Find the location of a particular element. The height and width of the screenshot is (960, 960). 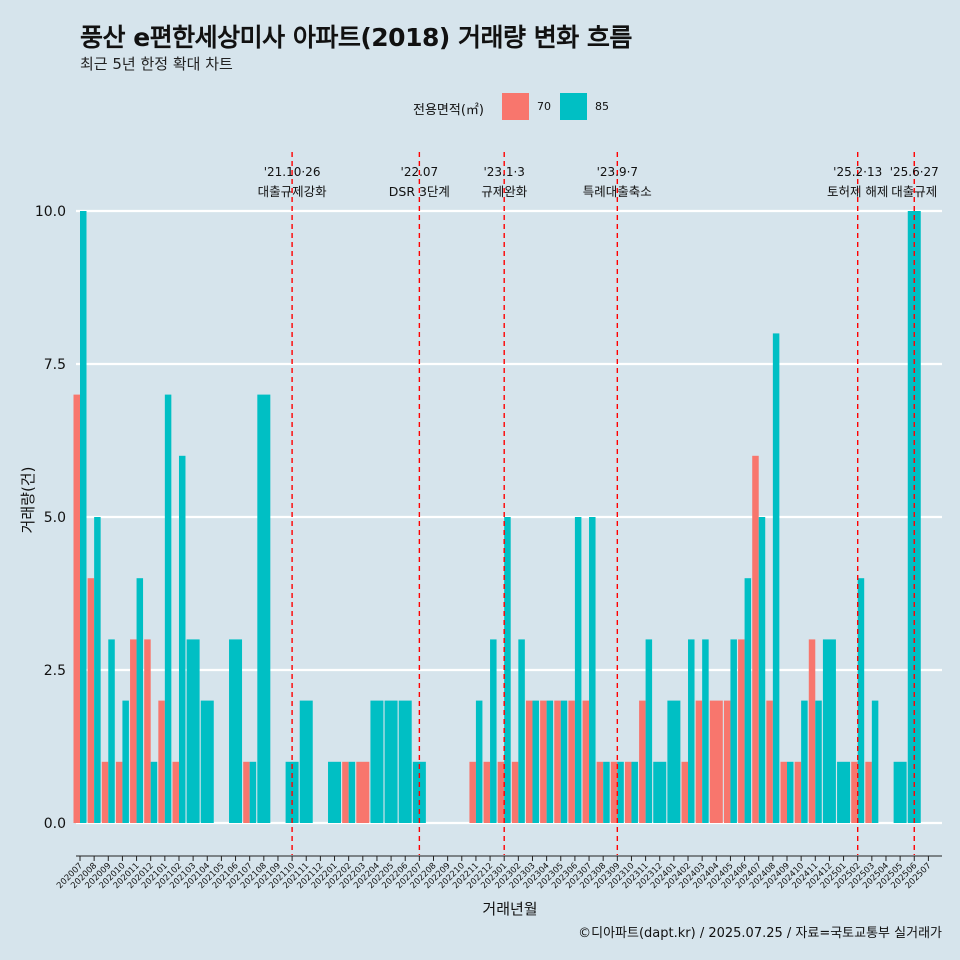

event-date: '25.2·13 is located at coordinates (857, 172).